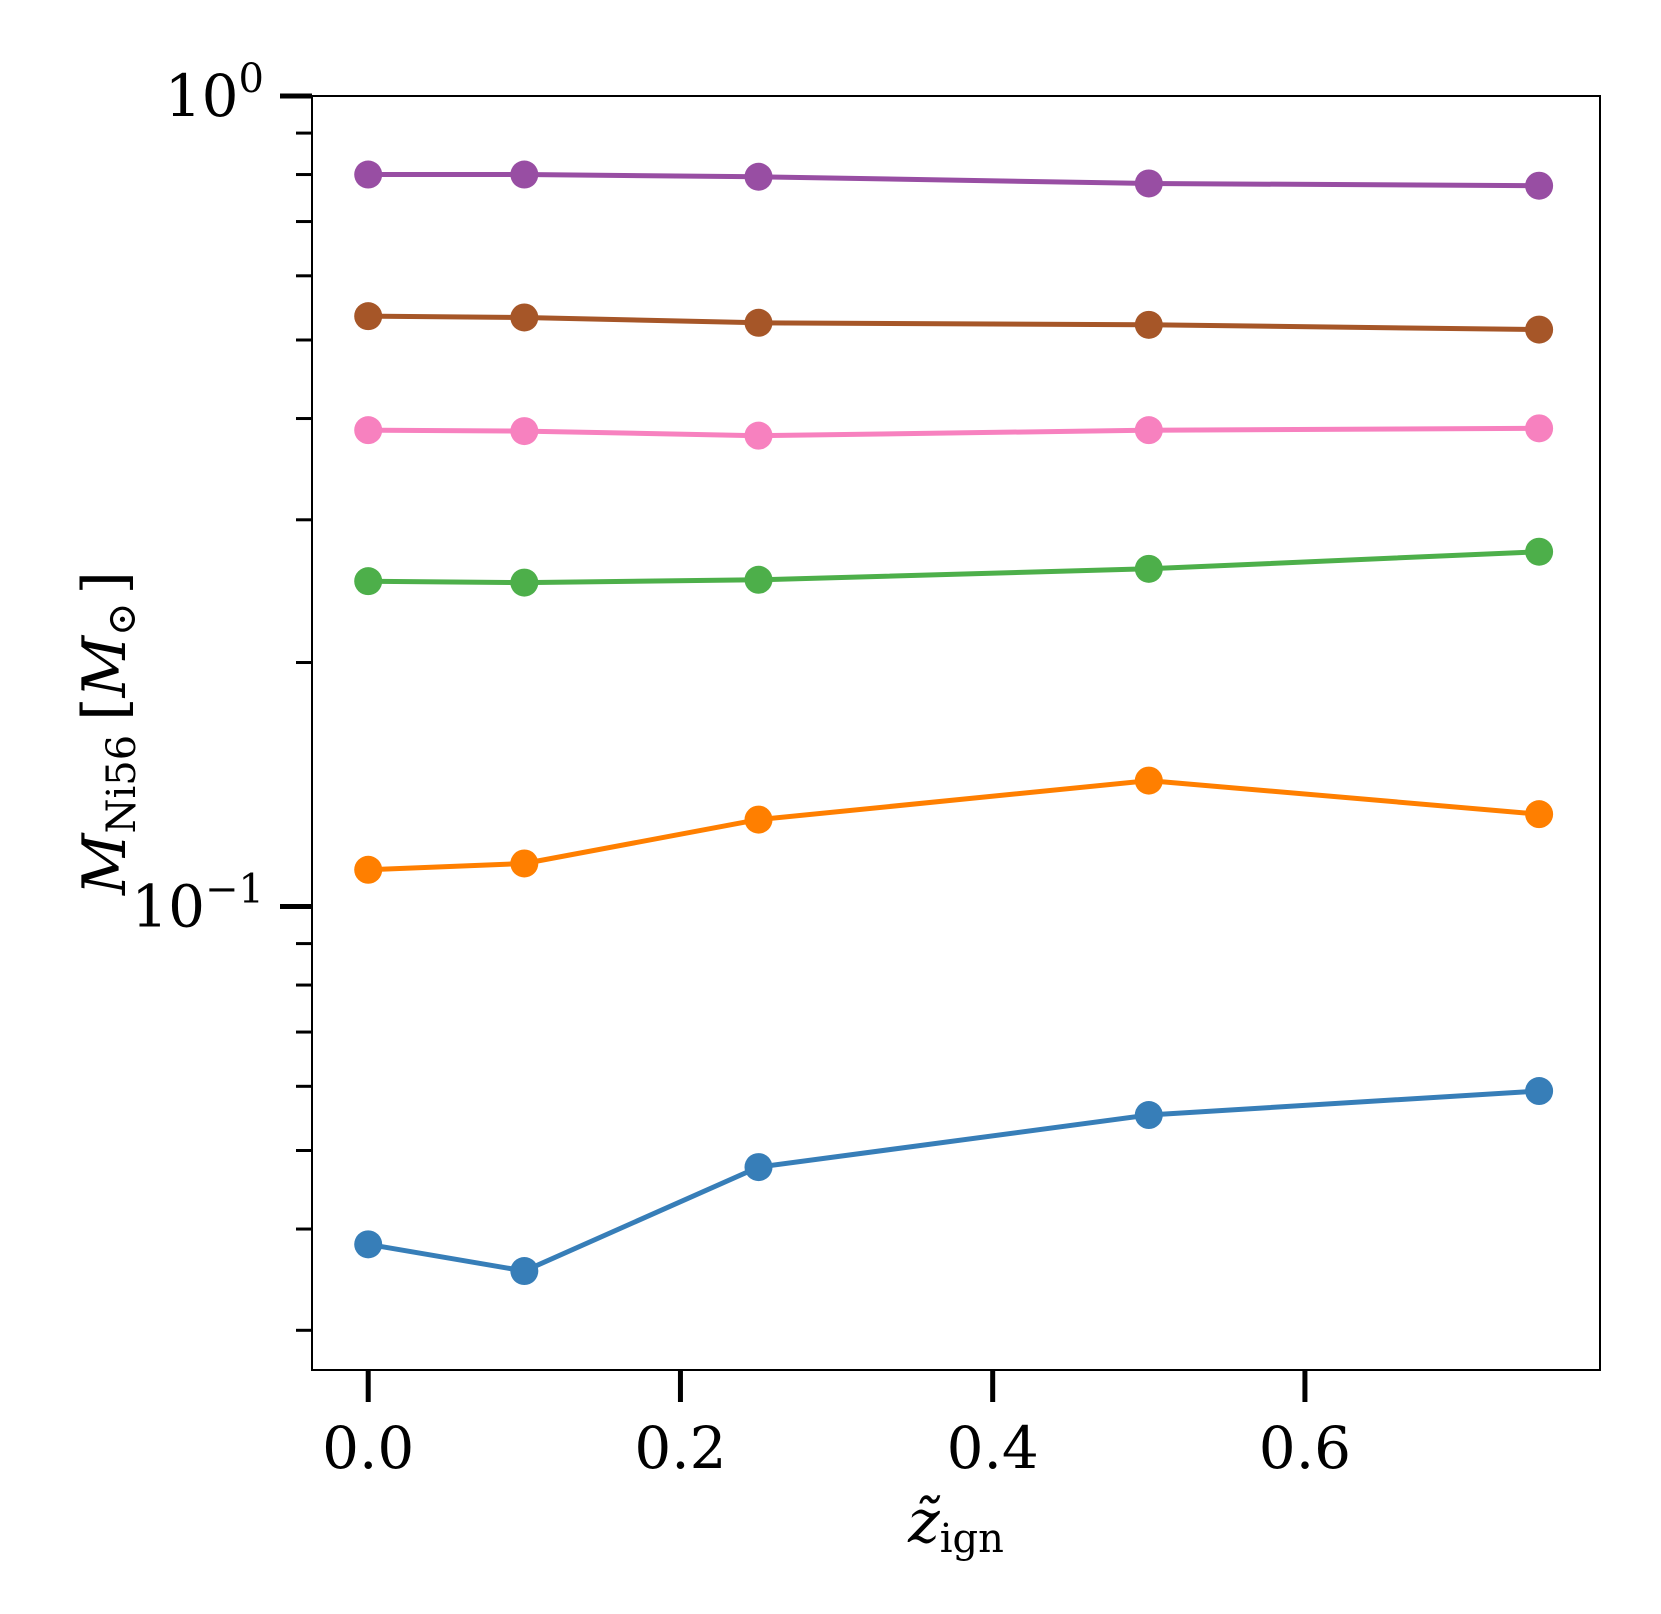 The height and width of the screenshot is (1614, 1661). Describe the element at coordinates (368, 1448) in the screenshot. I see `x-tick-label: 0.0` at that location.